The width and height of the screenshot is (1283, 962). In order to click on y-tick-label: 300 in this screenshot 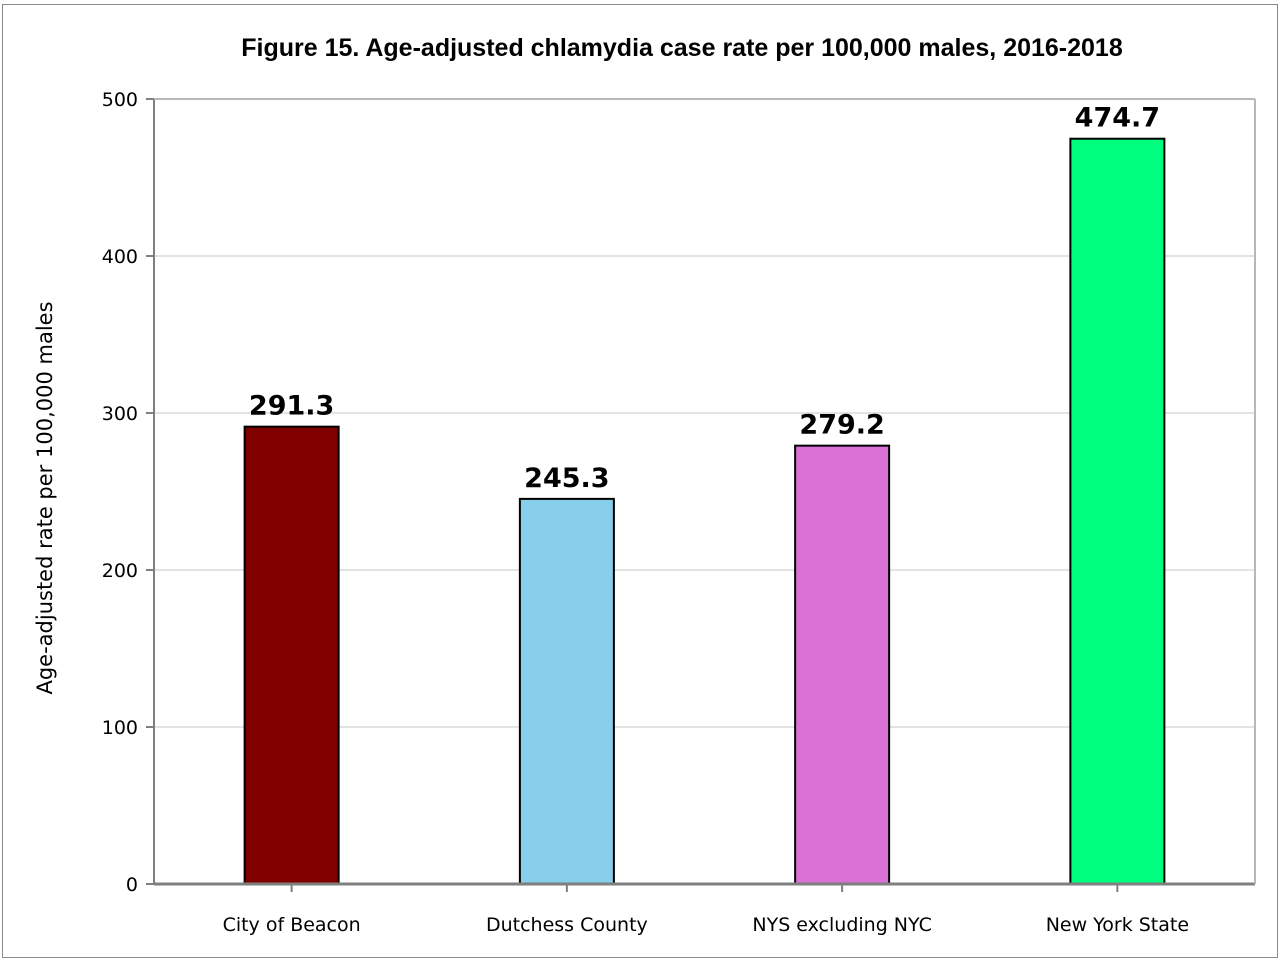, I will do `click(120, 414)`.